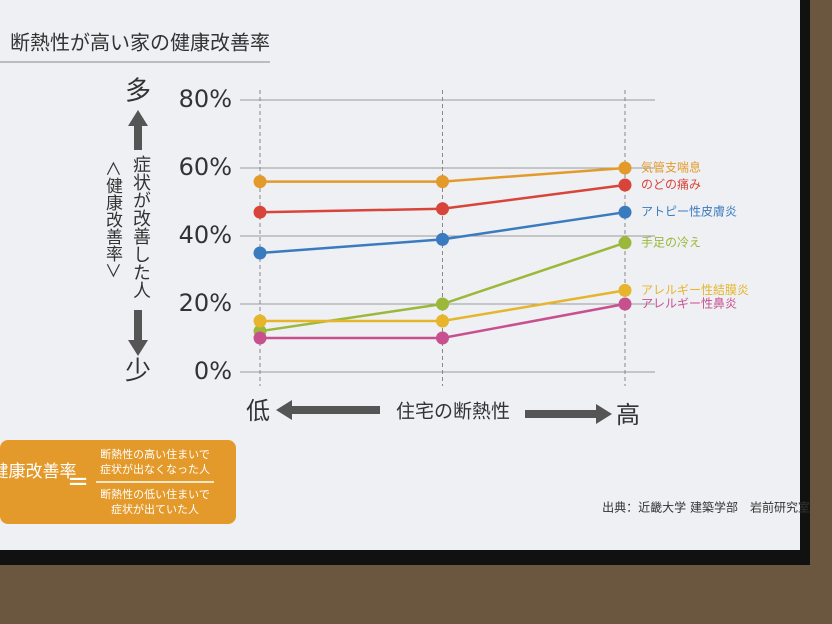 The image size is (832, 624). Describe the element at coordinates (138, 372) in the screenshot. I see `y-low: 少` at that location.